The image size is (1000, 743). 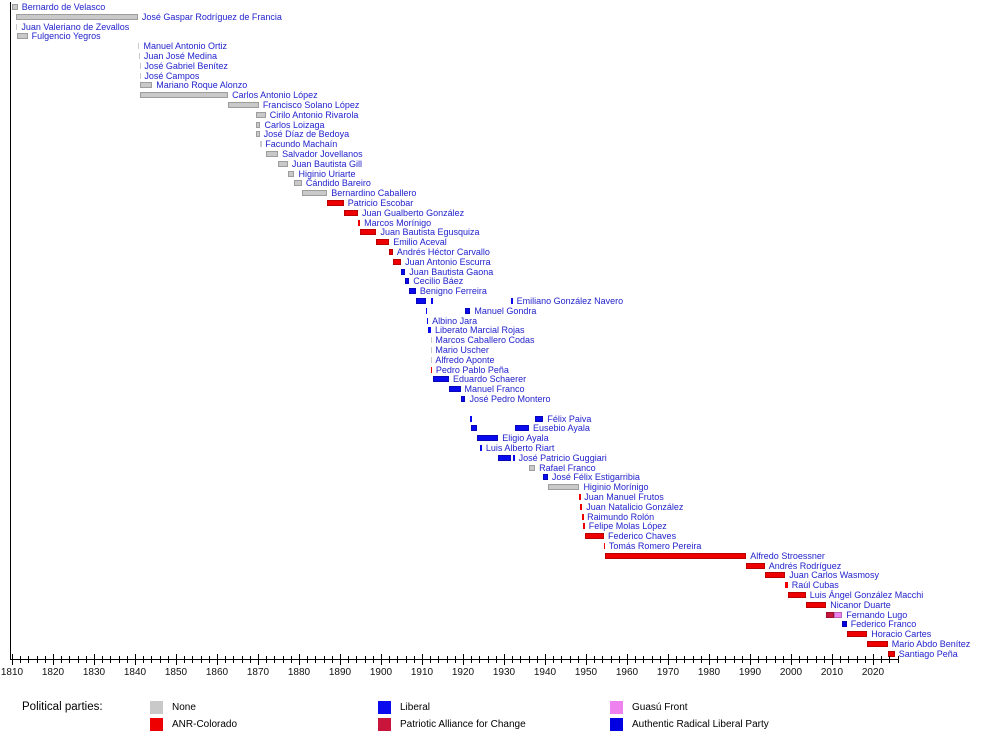 What do you see at coordinates (306, 134) in the screenshot?
I see `president-name-label: José Díaz de Bedoya` at bounding box center [306, 134].